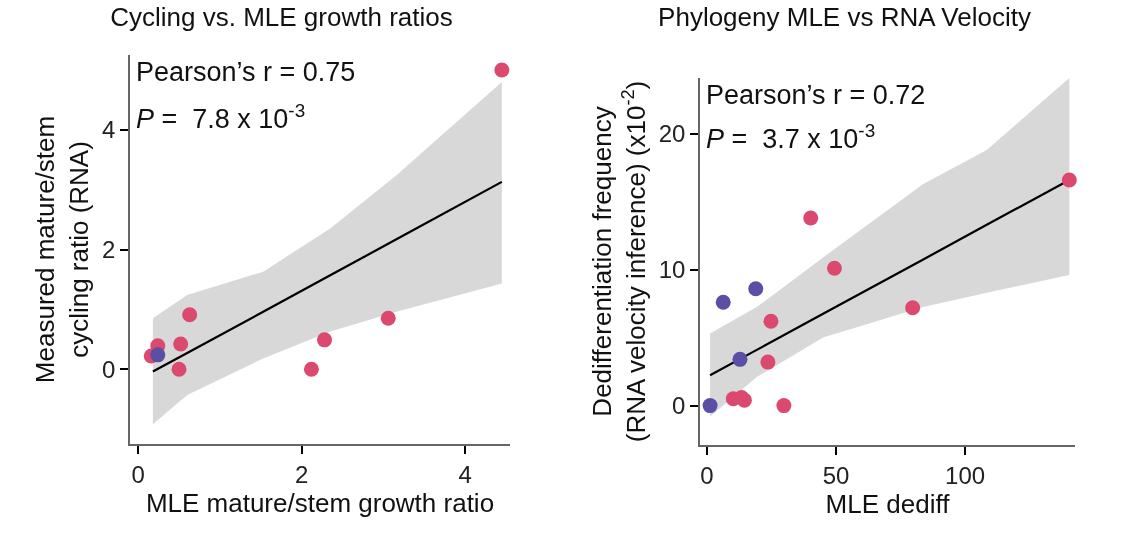  I want to click on x-axis-title: MLE mature/stem growth ratio, so click(320, 502).